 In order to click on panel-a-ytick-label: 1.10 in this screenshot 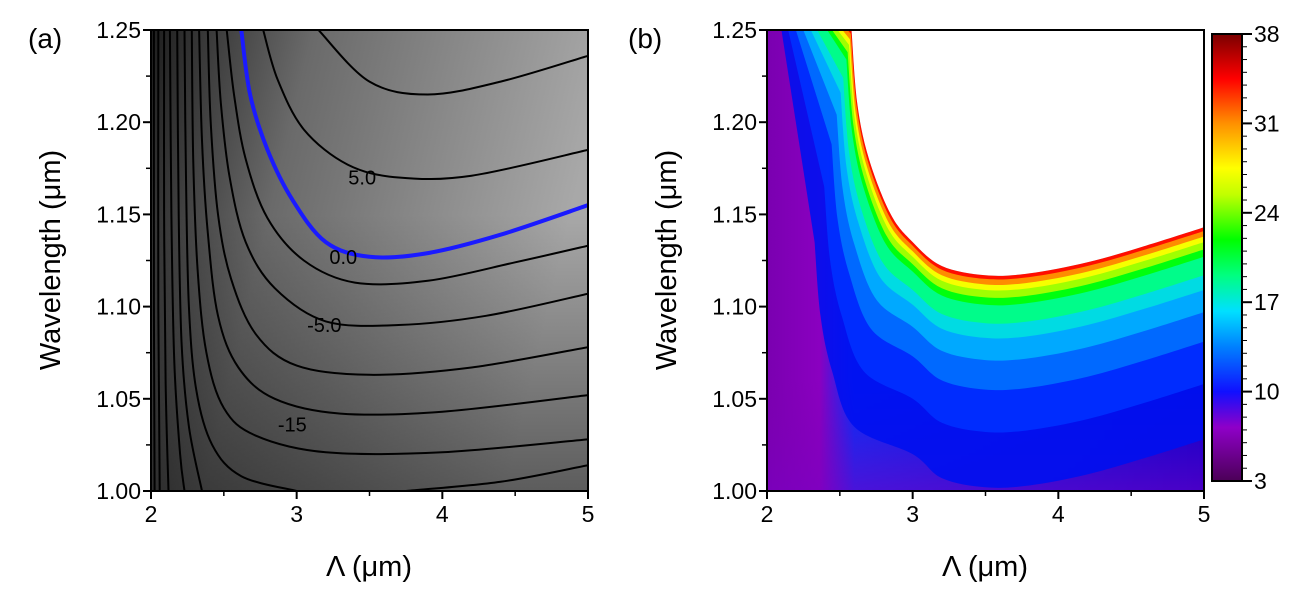, I will do `click(118, 307)`.